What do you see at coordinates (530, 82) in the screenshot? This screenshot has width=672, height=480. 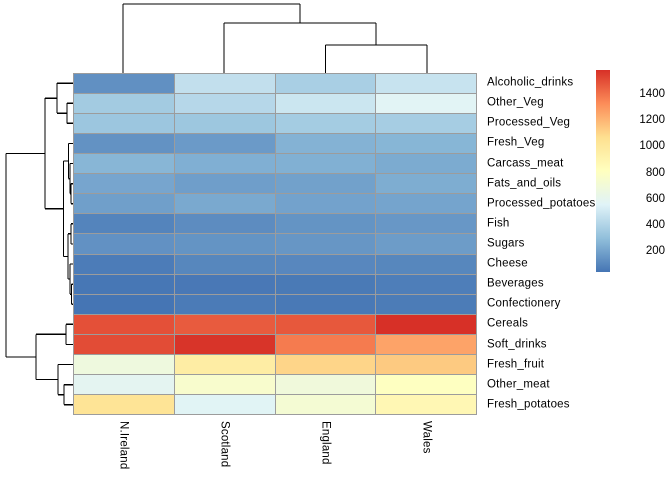 I see `row-label: Alcoholic_drinks` at bounding box center [530, 82].